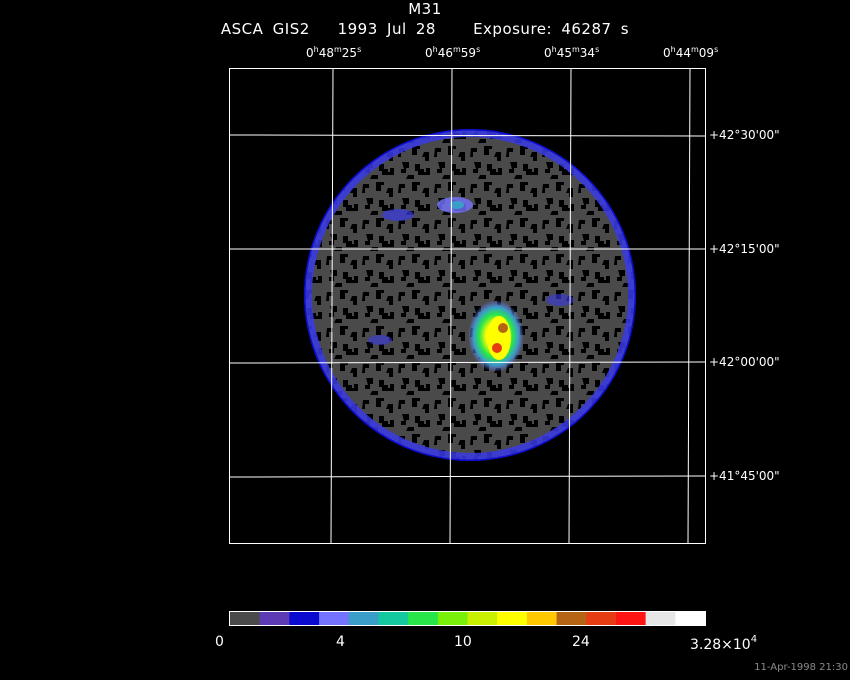 The width and height of the screenshot is (850, 680). I want to click on ra-label-2: 0h46m59s, so click(453, 52).